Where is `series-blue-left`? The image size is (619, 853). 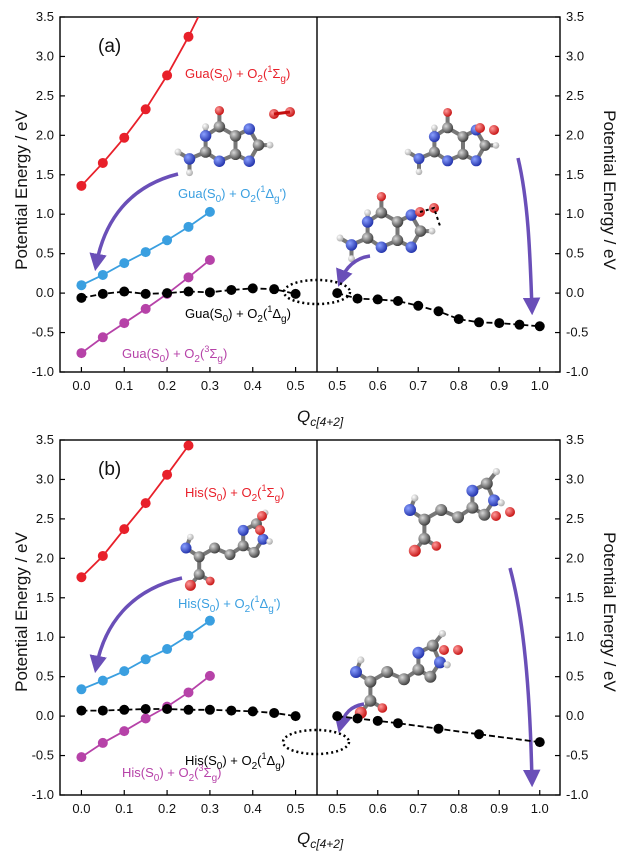
series-blue-left is located at coordinates (145, 248).